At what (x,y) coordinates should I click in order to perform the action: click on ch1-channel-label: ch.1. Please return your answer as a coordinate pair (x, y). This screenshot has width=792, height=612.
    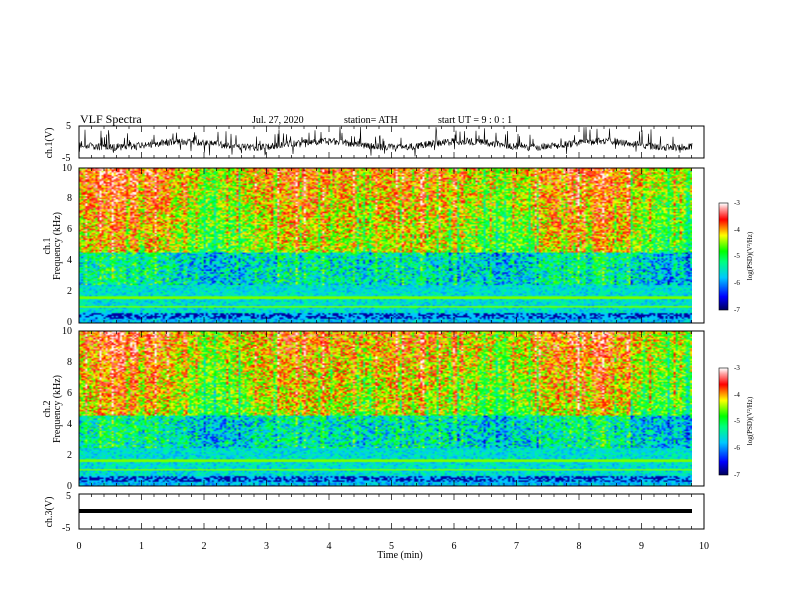
    Looking at the image, I should click on (47, 246).